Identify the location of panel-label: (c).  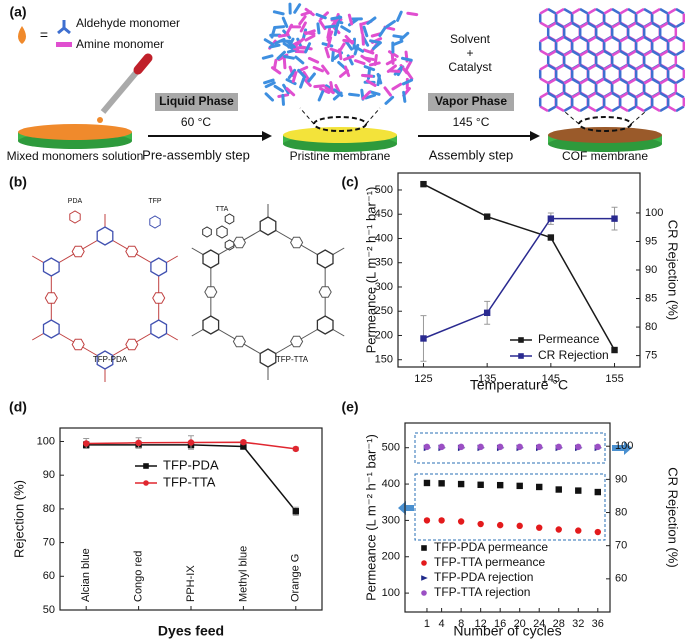
(349, 182).